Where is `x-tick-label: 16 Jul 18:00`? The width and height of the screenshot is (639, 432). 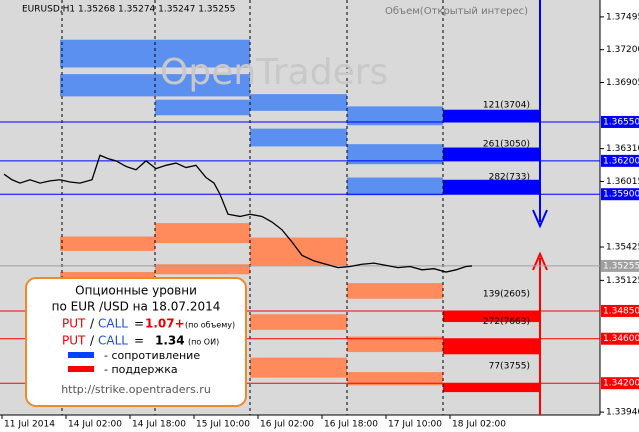 x-tick-label: 16 Jul 18:00 is located at coordinates (351, 425).